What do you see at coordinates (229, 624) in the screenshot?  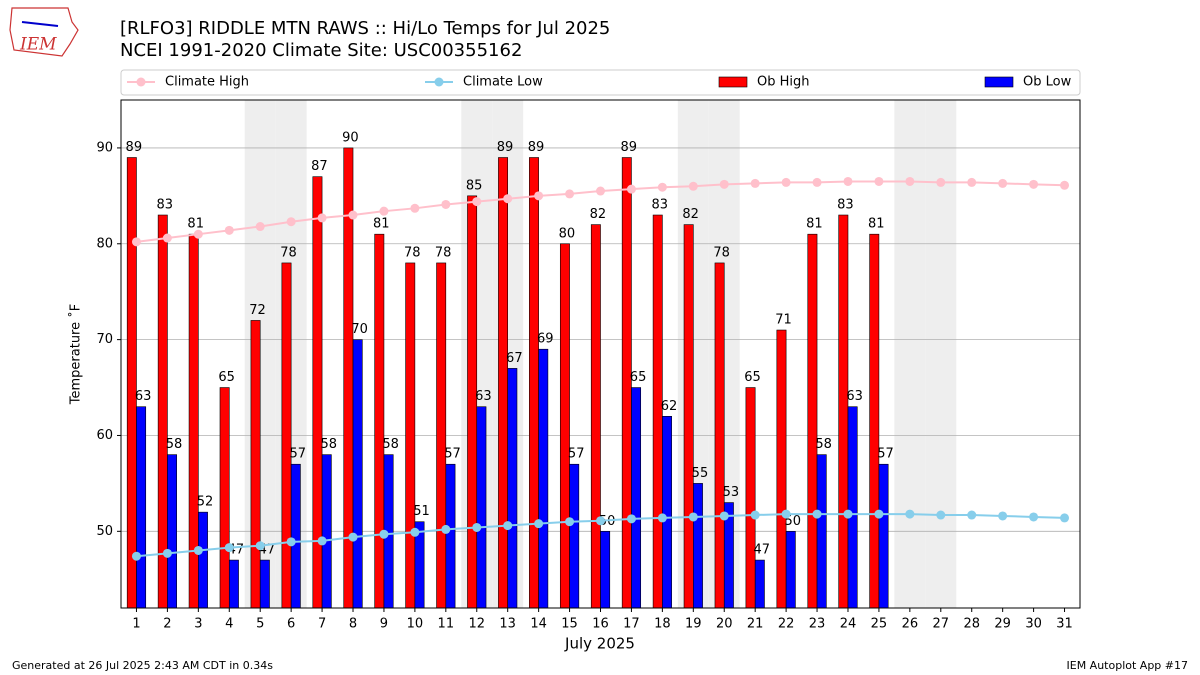 I see `x-tick-label: 4` at bounding box center [229, 624].